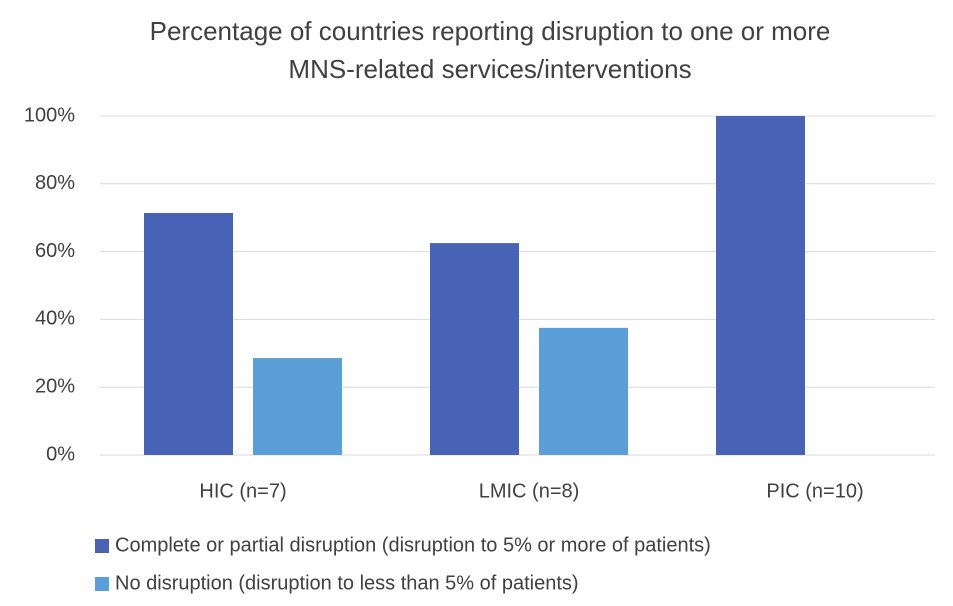 The width and height of the screenshot is (953, 606). I want to click on y-tick-label: 80%, so click(55, 183).